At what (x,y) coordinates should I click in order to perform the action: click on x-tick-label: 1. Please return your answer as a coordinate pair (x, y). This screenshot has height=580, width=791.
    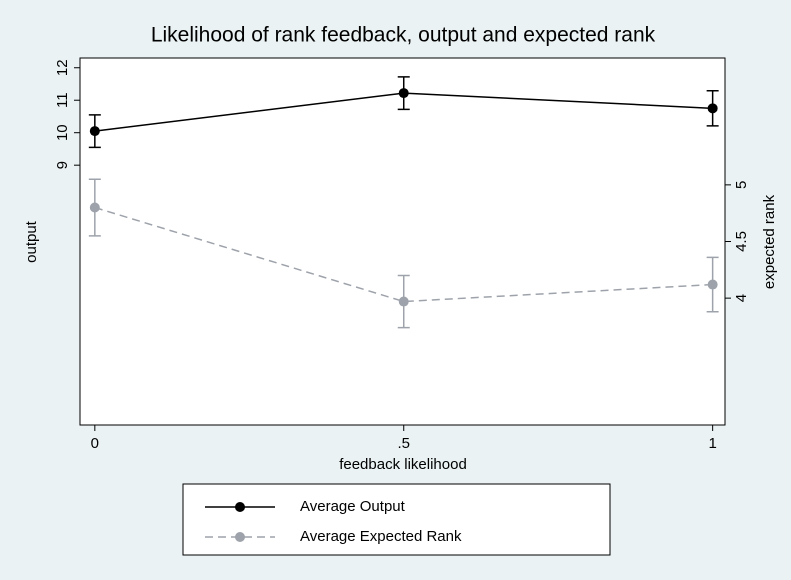
    Looking at the image, I should click on (712, 443).